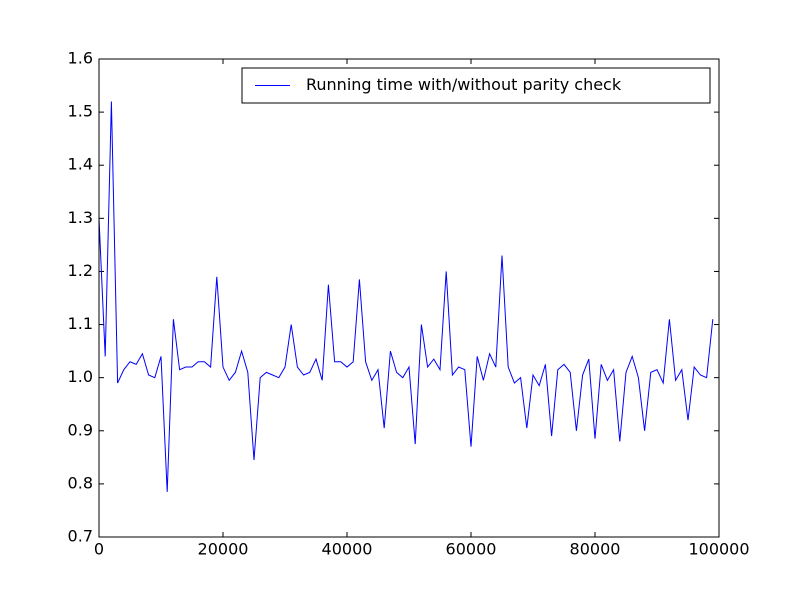 The width and height of the screenshot is (800, 597). What do you see at coordinates (80, 164) in the screenshot?
I see `y-tick-label: 1.4` at bounding box center [80, 164].